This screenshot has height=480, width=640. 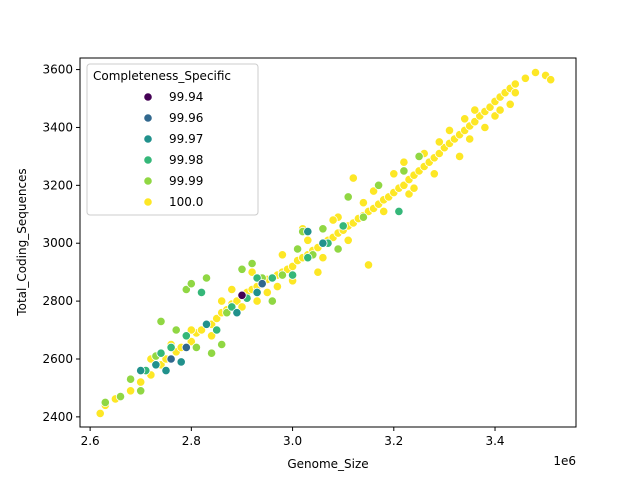 What do you see at coordinates (494, 441) in the screenshot?
I see `x-tick-label: 3.4` at bounding box center [494, 441].